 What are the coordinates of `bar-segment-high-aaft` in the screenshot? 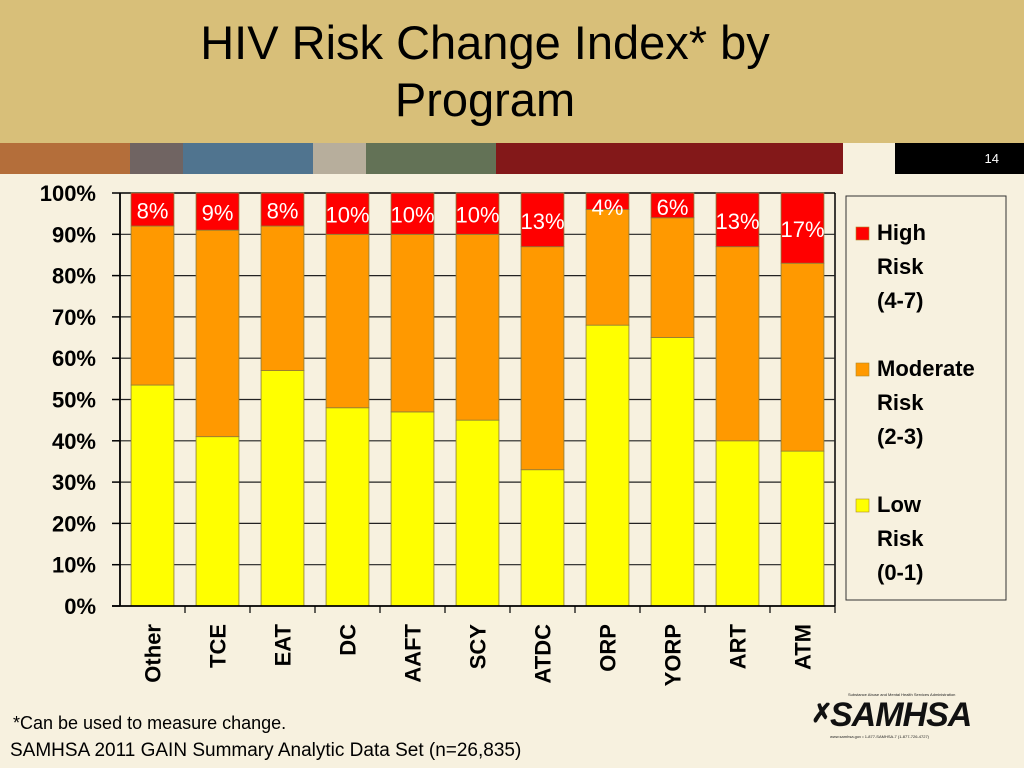 It's located at (412, 213).